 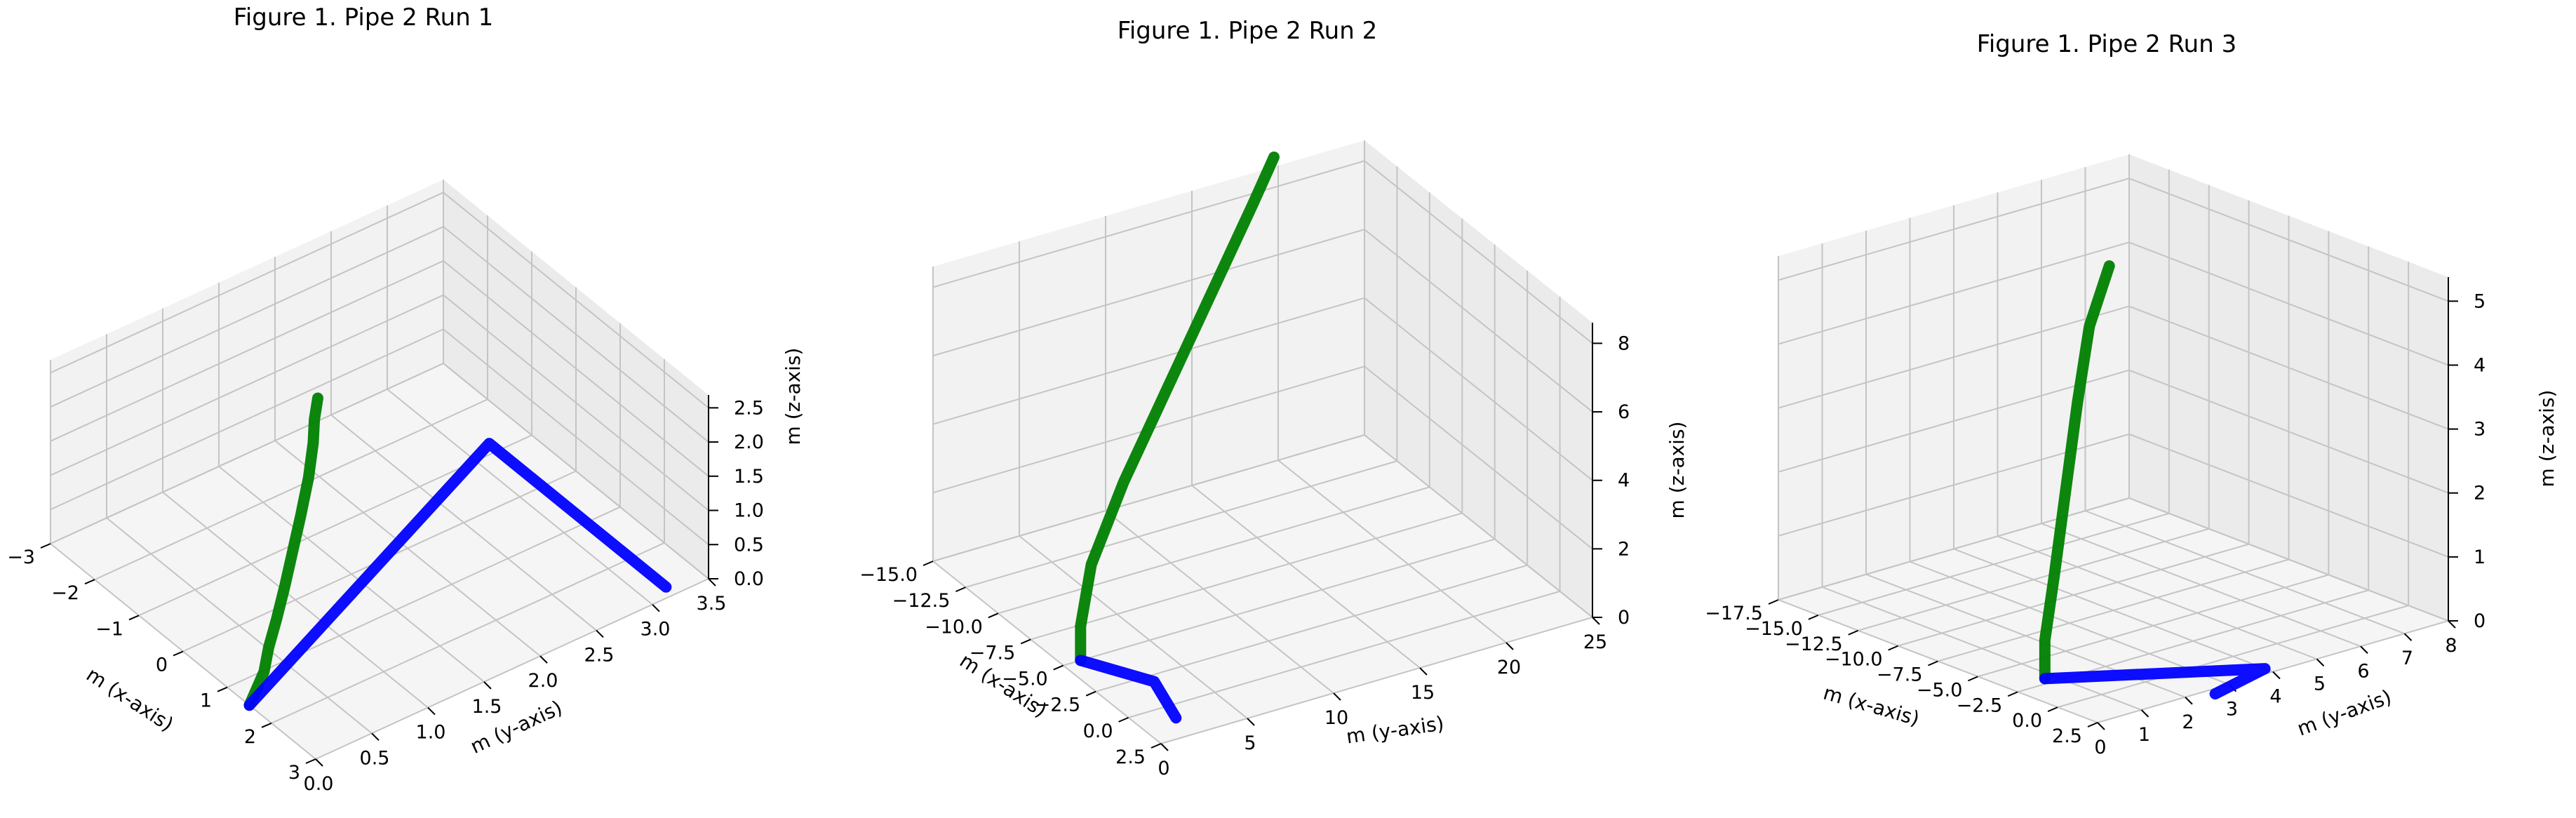 I want to click on y-tick-label: 8, so click(x=2451, y=646).